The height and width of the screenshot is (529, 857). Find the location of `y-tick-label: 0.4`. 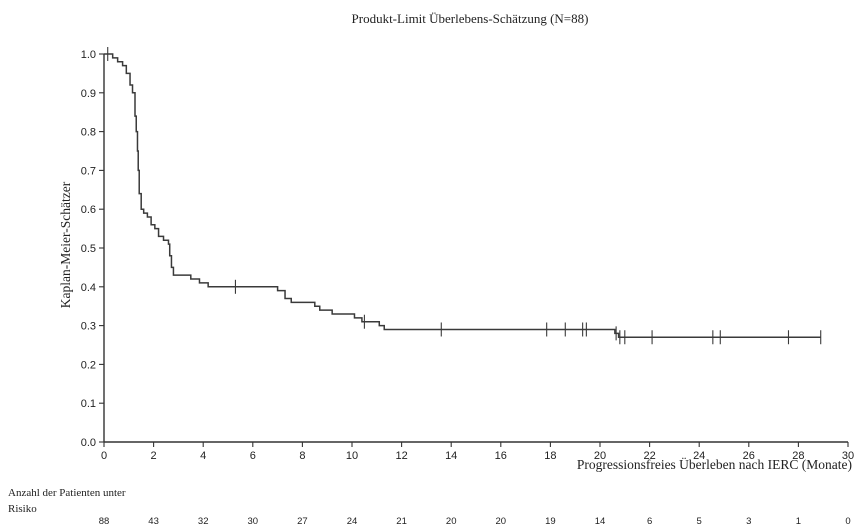

y-tick-label: 0.4 is located at coordinates (88, 288).